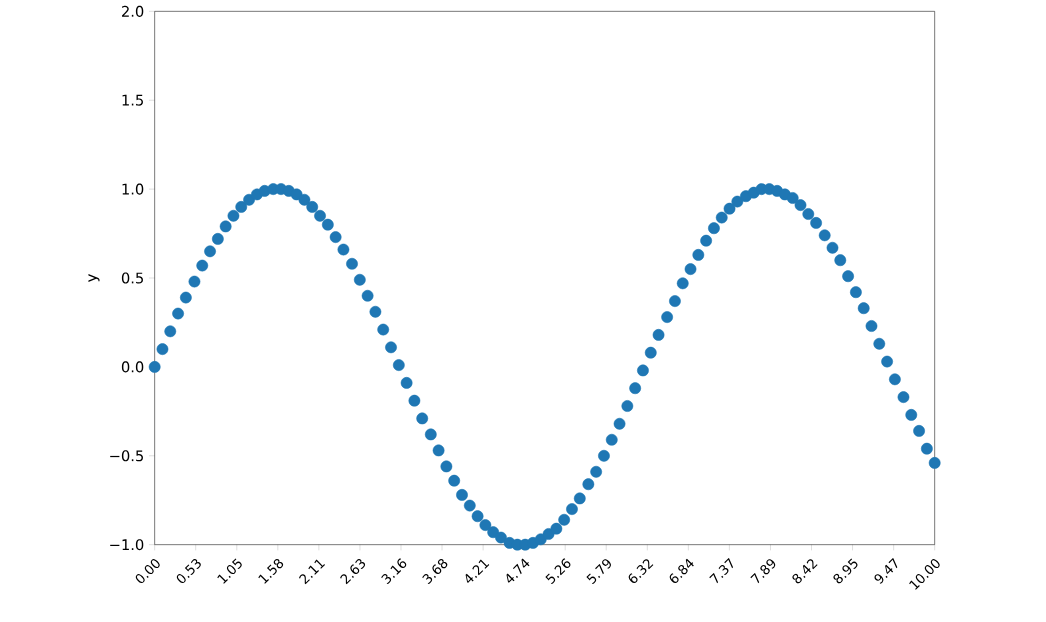 The image size is (1046, 622). Describe the element at coordinates (127, 545) in the screenshot. I see `y-tick-label: −1.0` at that location.